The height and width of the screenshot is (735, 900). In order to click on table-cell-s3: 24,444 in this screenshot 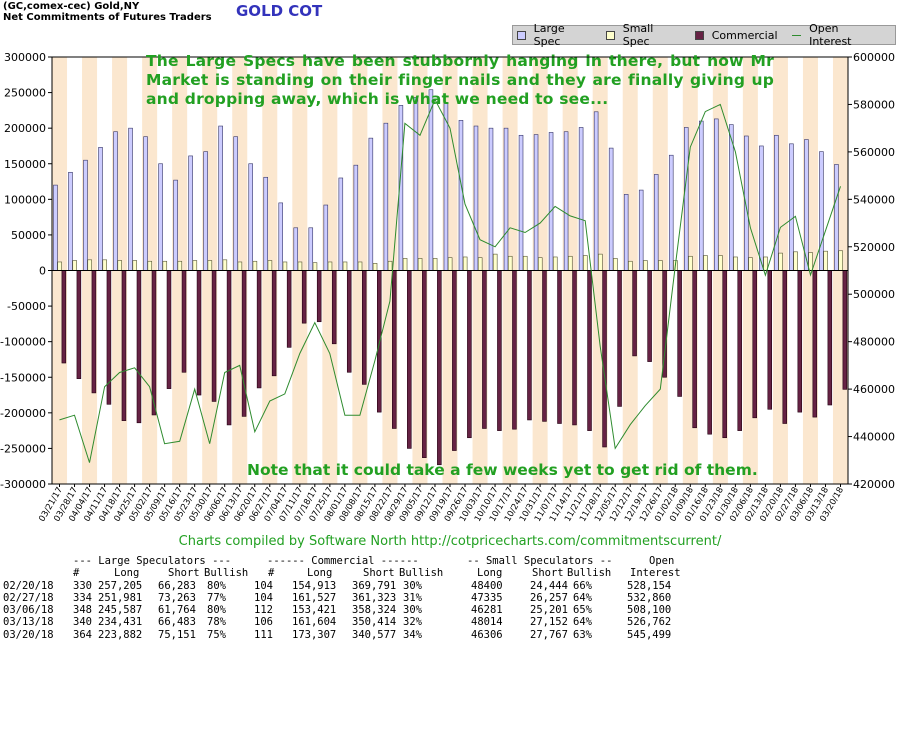, I will do `click(549, 585)`.